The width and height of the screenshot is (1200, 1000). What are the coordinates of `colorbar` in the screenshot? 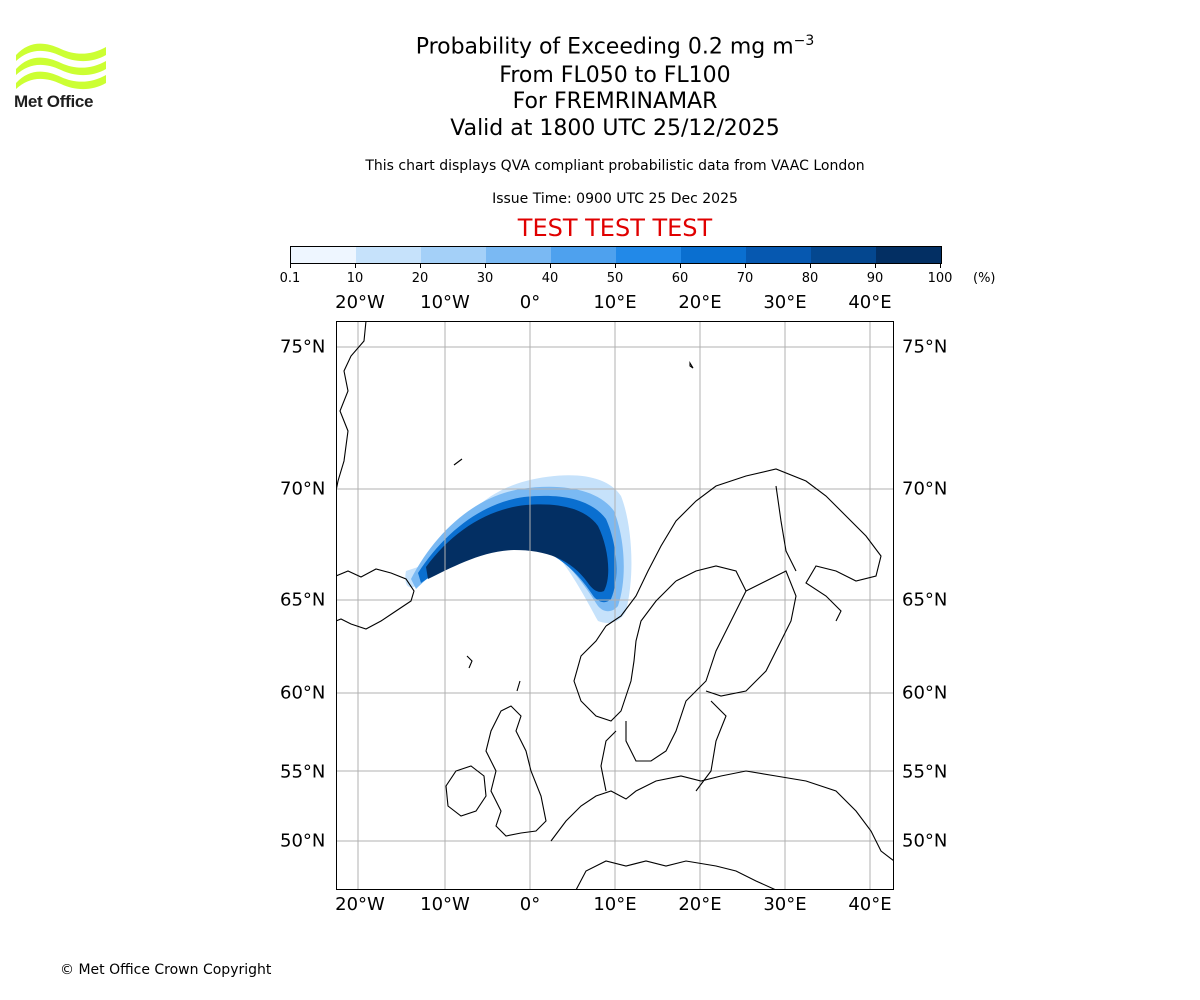 It's located at (616, 255).